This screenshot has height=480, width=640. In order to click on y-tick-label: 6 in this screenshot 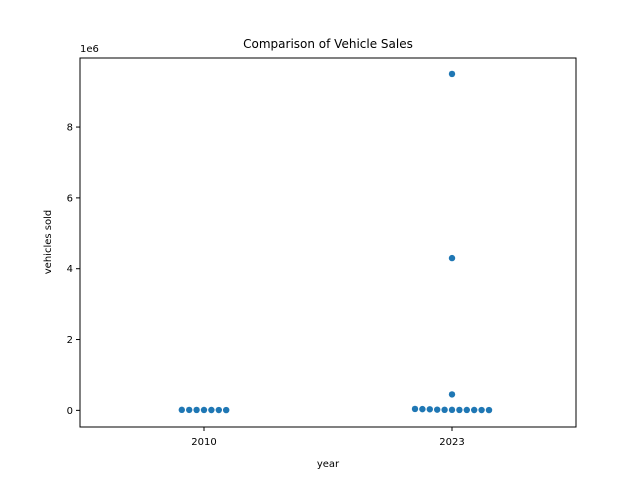, I will do `click(70, 198)`.